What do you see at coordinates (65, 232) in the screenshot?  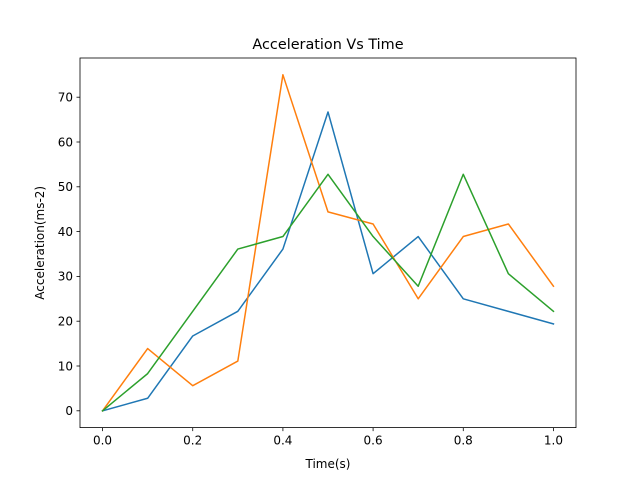 I see `y-tick-label: 40` at bounding box center [65, 232].